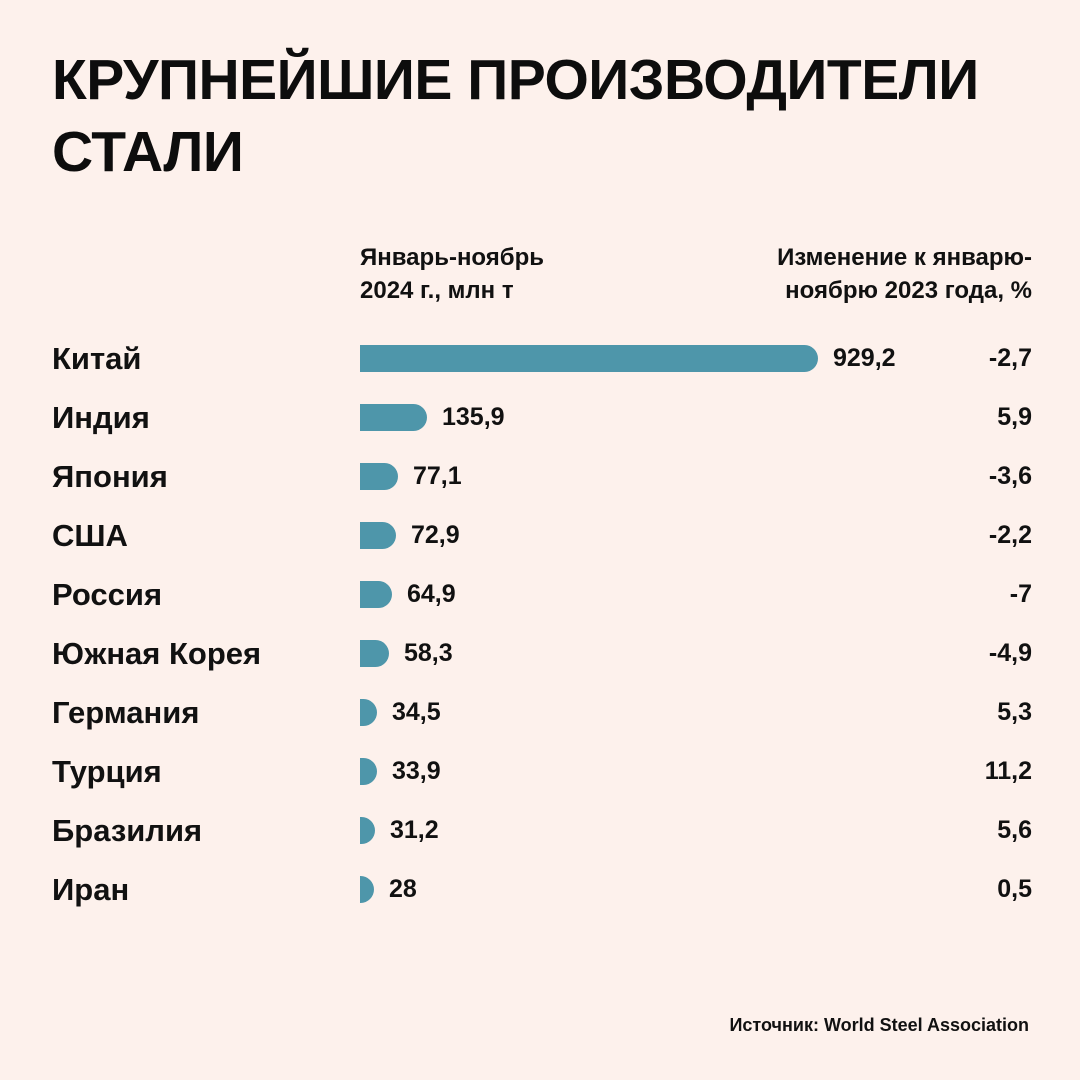 Image resolution: width=1080 pixels, height=1080 pixels. What do you see at coordinates (1014, 830) in the screenshot?
I see `change-value: 5,6` at bounding box center [1014, 830].